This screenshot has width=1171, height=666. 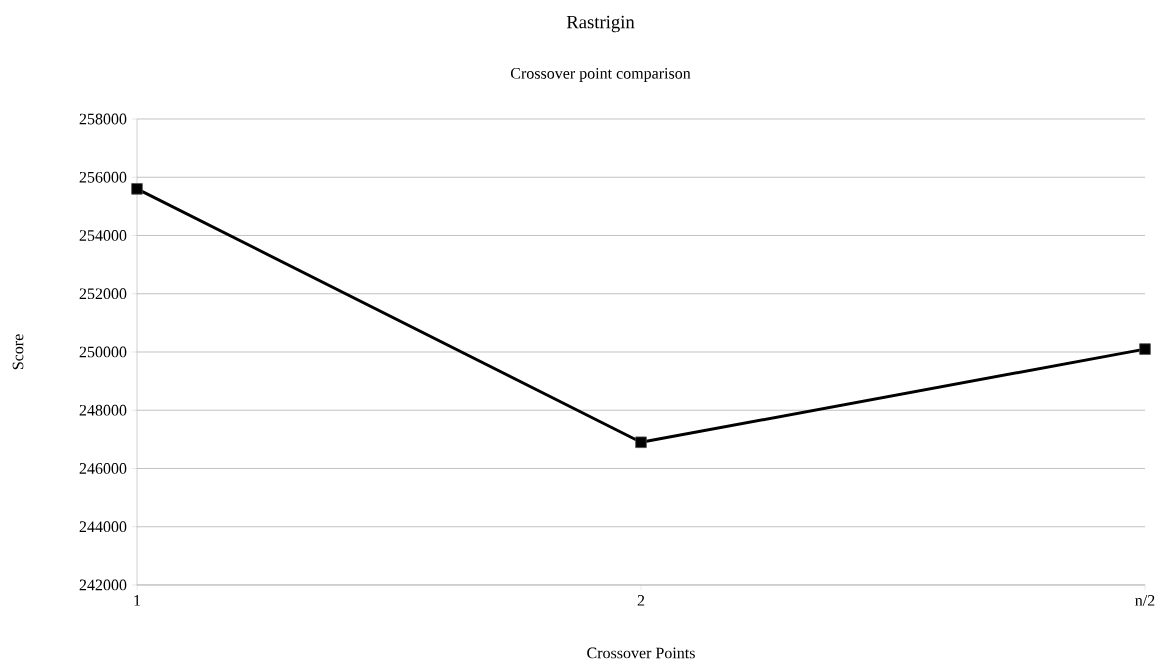 What do you see at coordinates (641, 600) in the screenshot?
I see `x-tick-label: 2` at bounding box center [641, 600].